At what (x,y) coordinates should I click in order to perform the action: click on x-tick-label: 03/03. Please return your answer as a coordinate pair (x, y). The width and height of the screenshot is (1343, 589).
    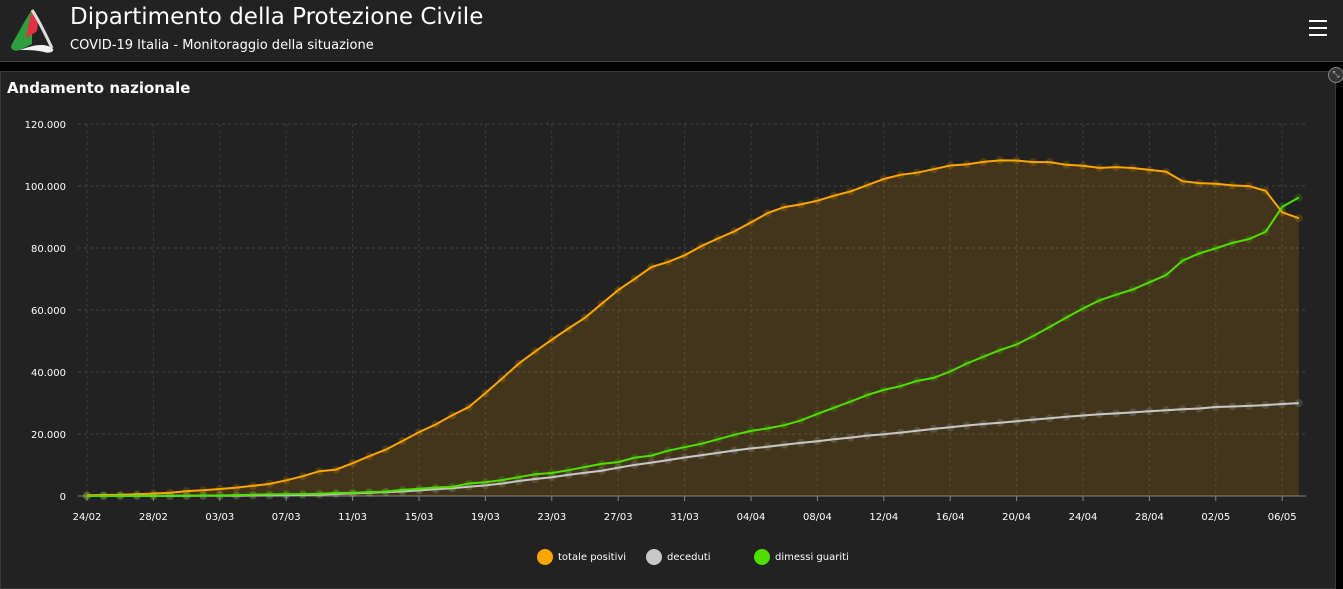
    Looking at the image, I should click on (219, 517).